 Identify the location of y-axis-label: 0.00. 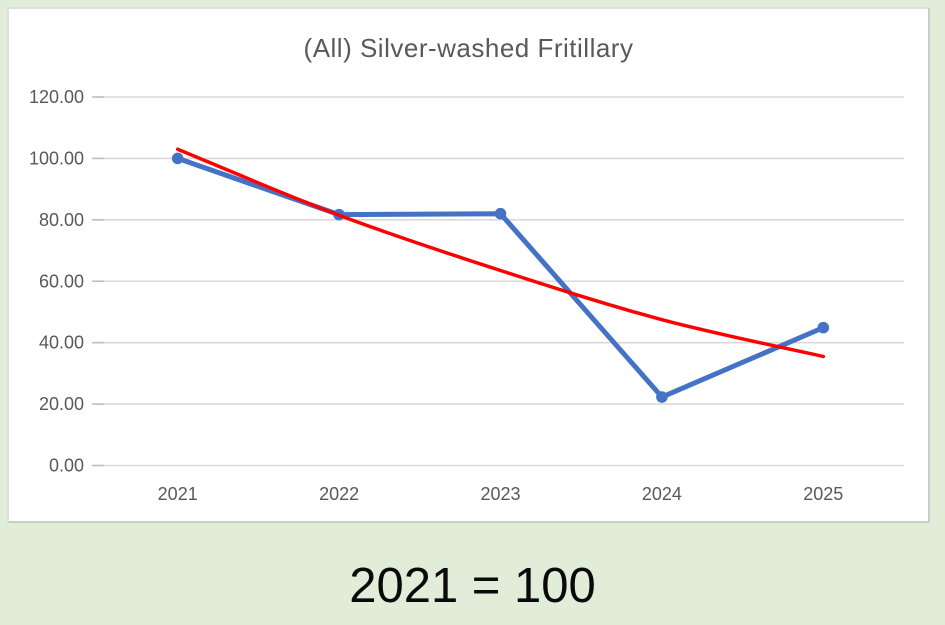
(66, 466).